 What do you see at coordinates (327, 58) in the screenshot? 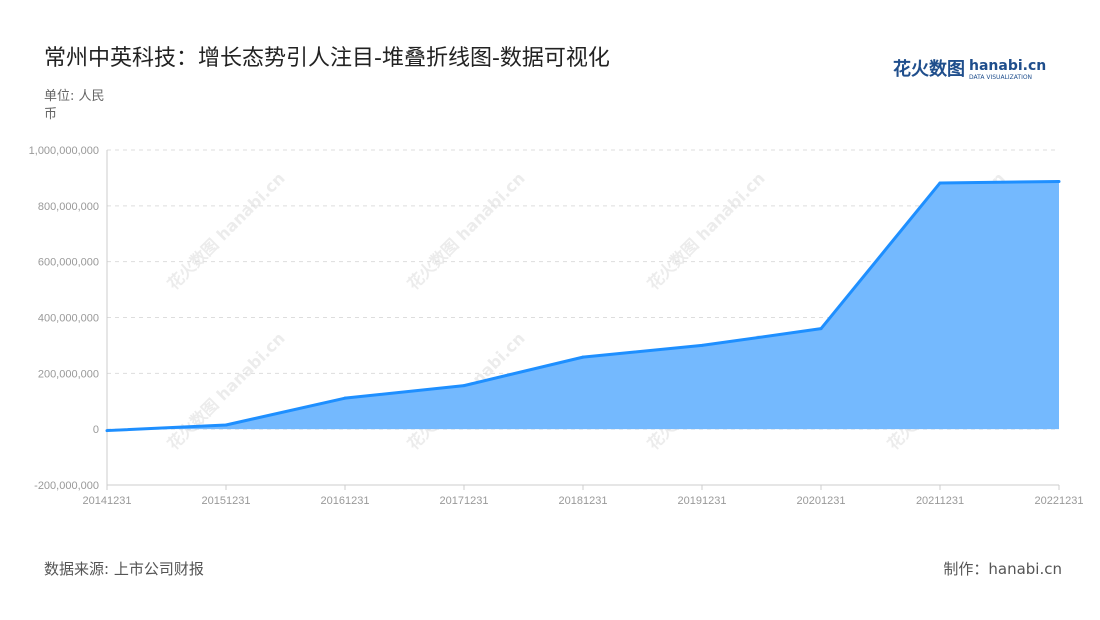
I see `chart-title: 常州中英科技：增长态势引人注目-堆叠折线图-数据可视化` at bounding box center [327, 58].